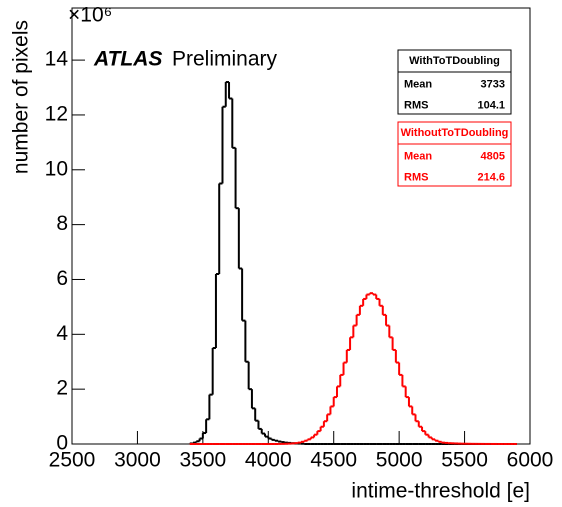  I want to click on y-tick-label: 8, so click(62, 223).